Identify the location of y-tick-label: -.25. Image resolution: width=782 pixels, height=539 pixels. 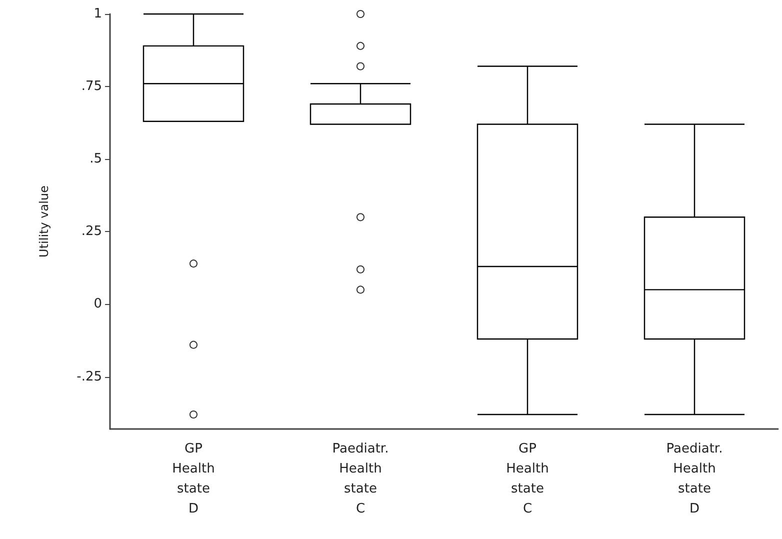
(89, 376).